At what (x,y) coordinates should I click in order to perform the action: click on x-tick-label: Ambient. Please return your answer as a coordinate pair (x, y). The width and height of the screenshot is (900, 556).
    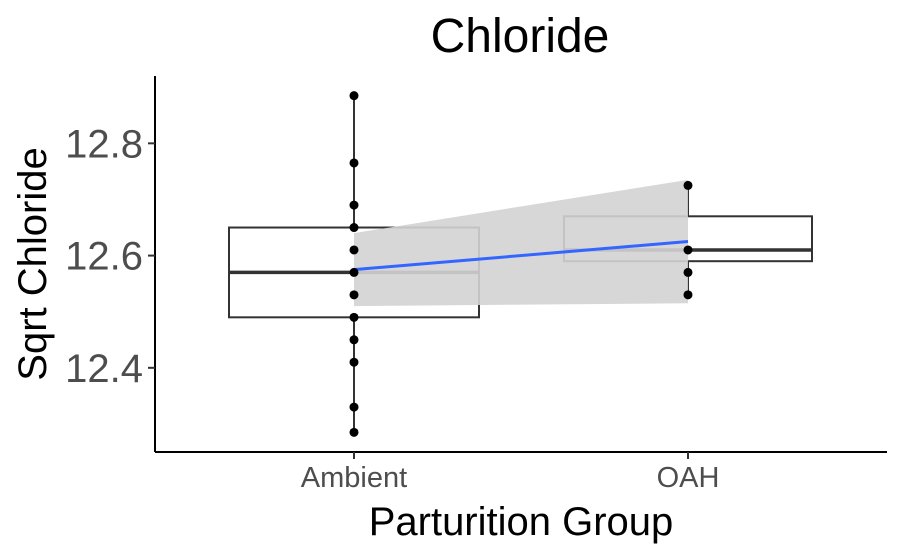
    Looking at the image, I should click on (354, 478).